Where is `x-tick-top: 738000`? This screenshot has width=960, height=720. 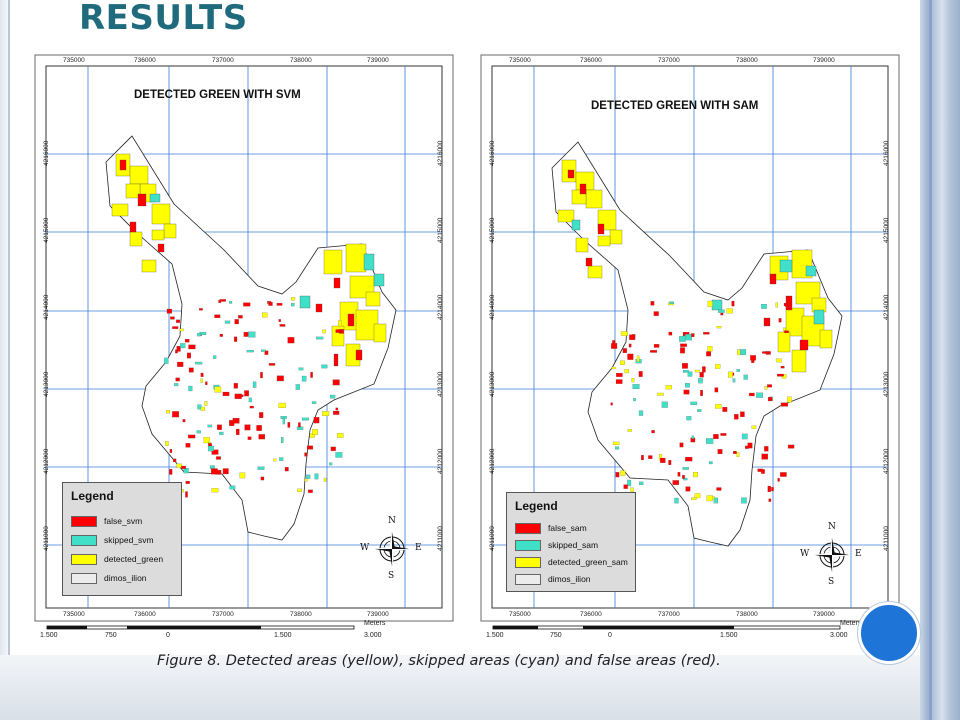 x-tick-top: 738000 is located at coordinates (747, 60).